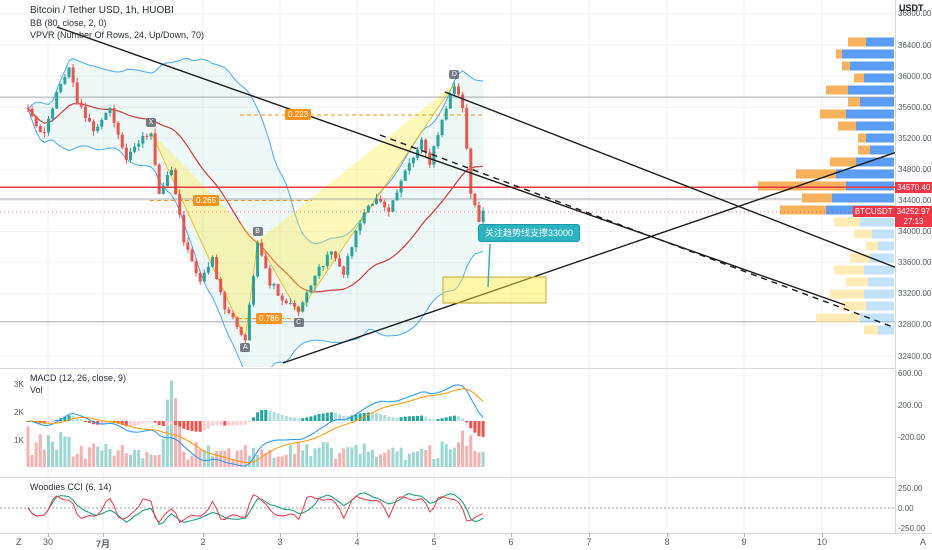 The width and height of the screenshot is (932, 550). Describe the element at coordinates (19, 440) in the screenshot. I see `volume-scale-label: 1K` at that location.